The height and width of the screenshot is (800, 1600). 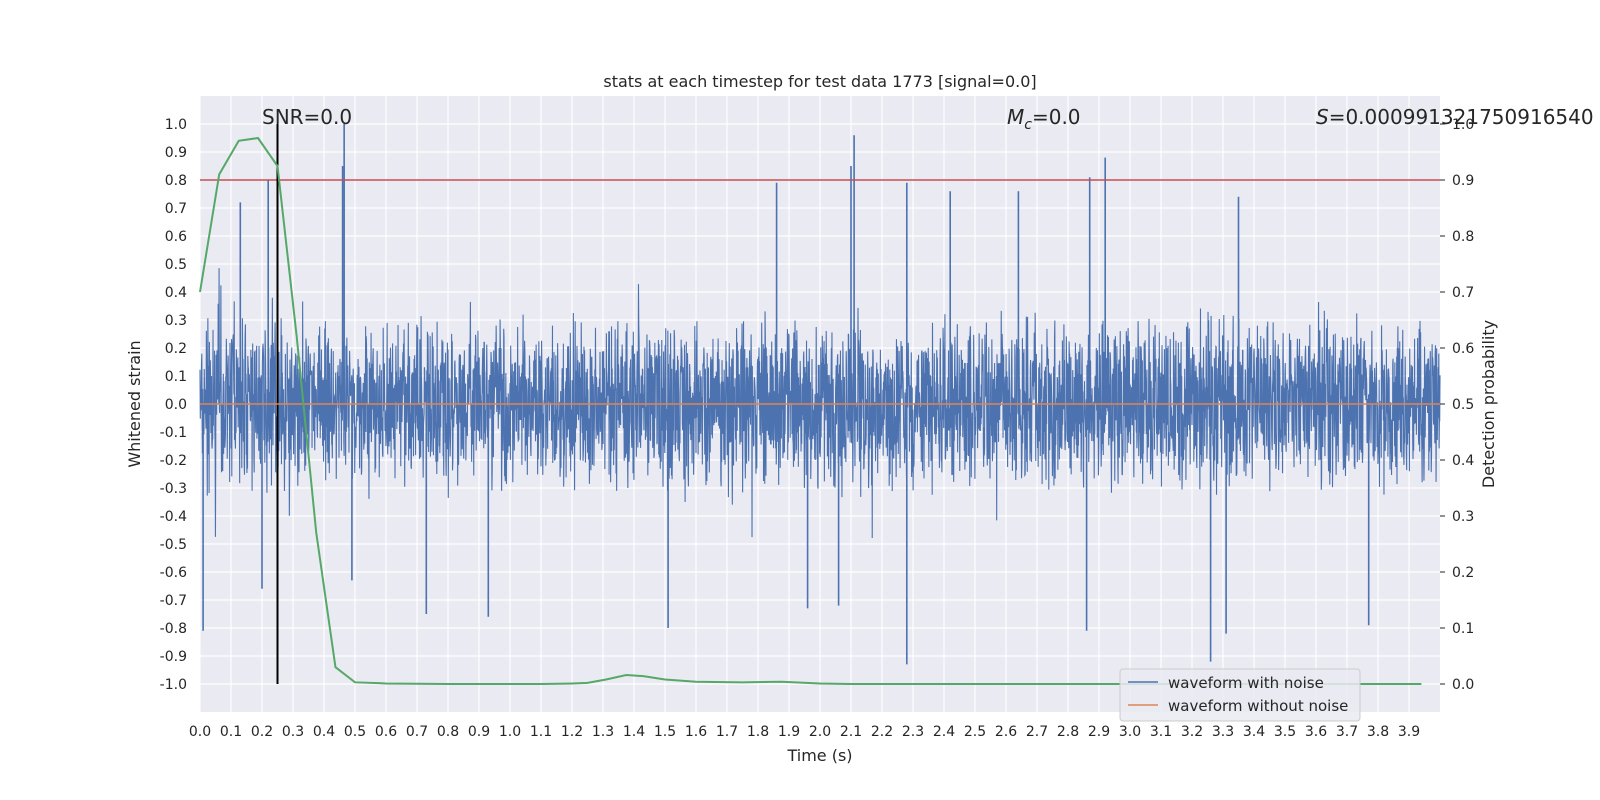 I want to click on y2-tick-label: 0.6, so click(x=1463, y=349).